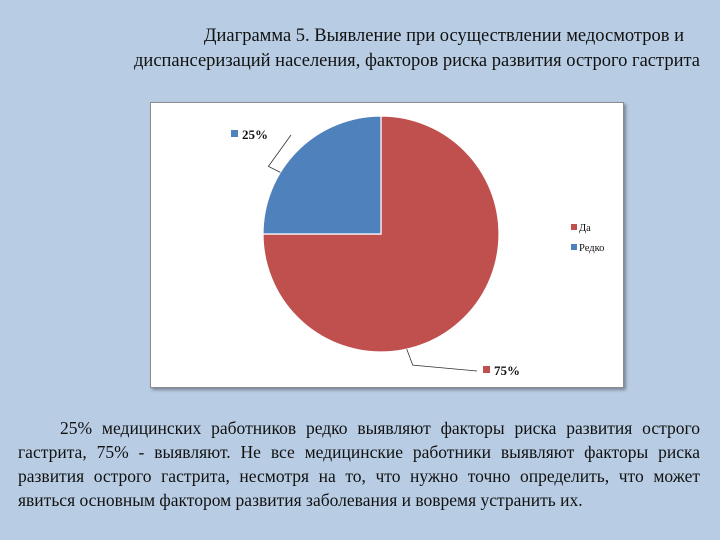  What do you see at coordinates (255, 134) in the screenshot?
I see `data-label-2: 25%` at bounding box center [255, 134].